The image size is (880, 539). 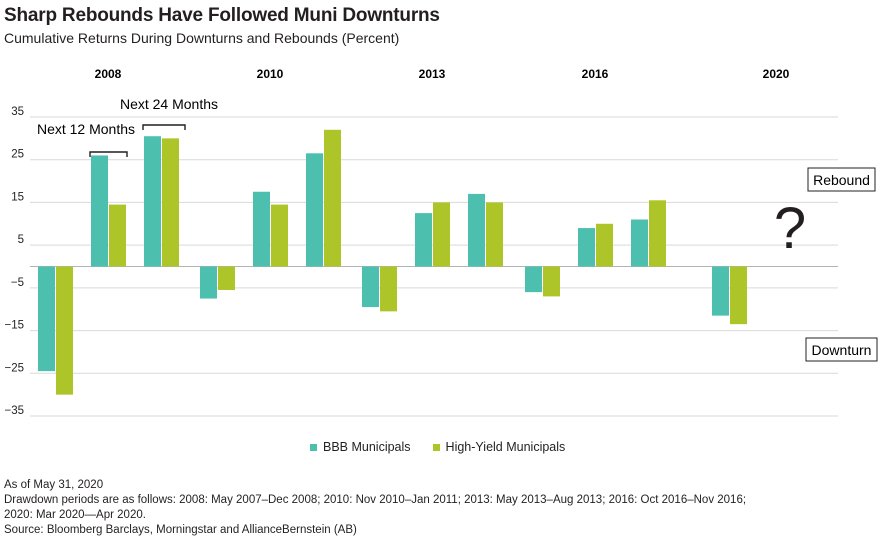 What do you see at coordinates (86, 129) in the screenshot?
I see `annotation-next12: Next 12 Months` at bounding box center [86, 129].